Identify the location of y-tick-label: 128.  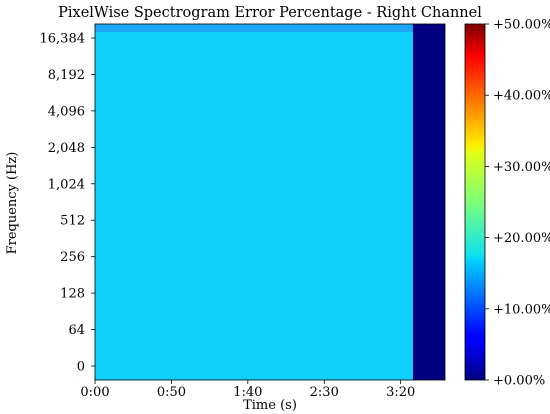
(72, 294).